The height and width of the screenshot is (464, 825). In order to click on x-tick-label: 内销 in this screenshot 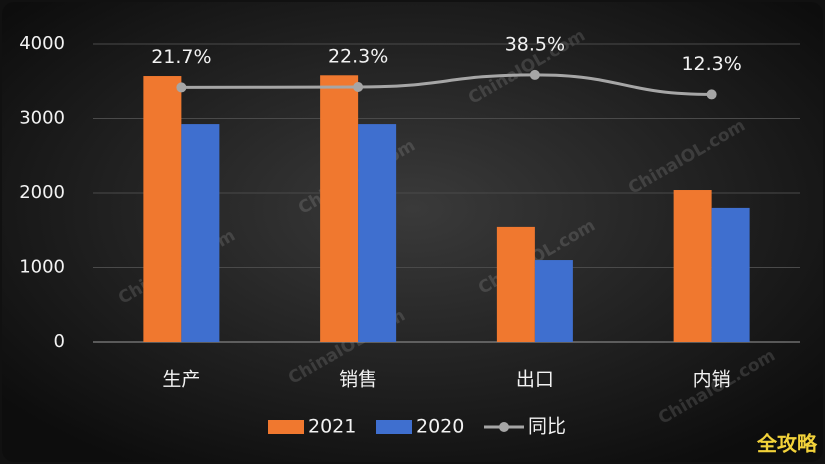, I will do `click(712, 380)`.